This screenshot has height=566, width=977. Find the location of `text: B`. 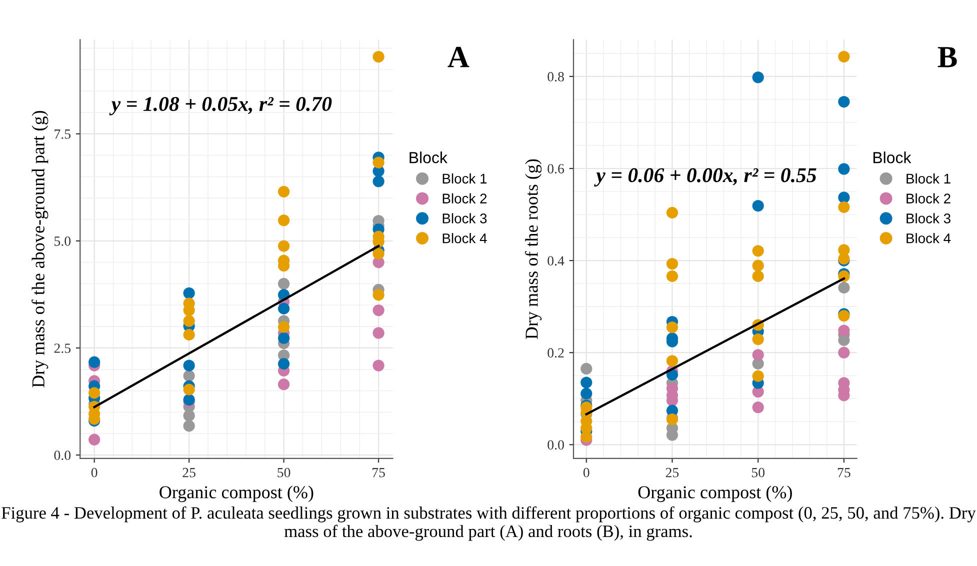

text: B is located at coordinates (947, 57).